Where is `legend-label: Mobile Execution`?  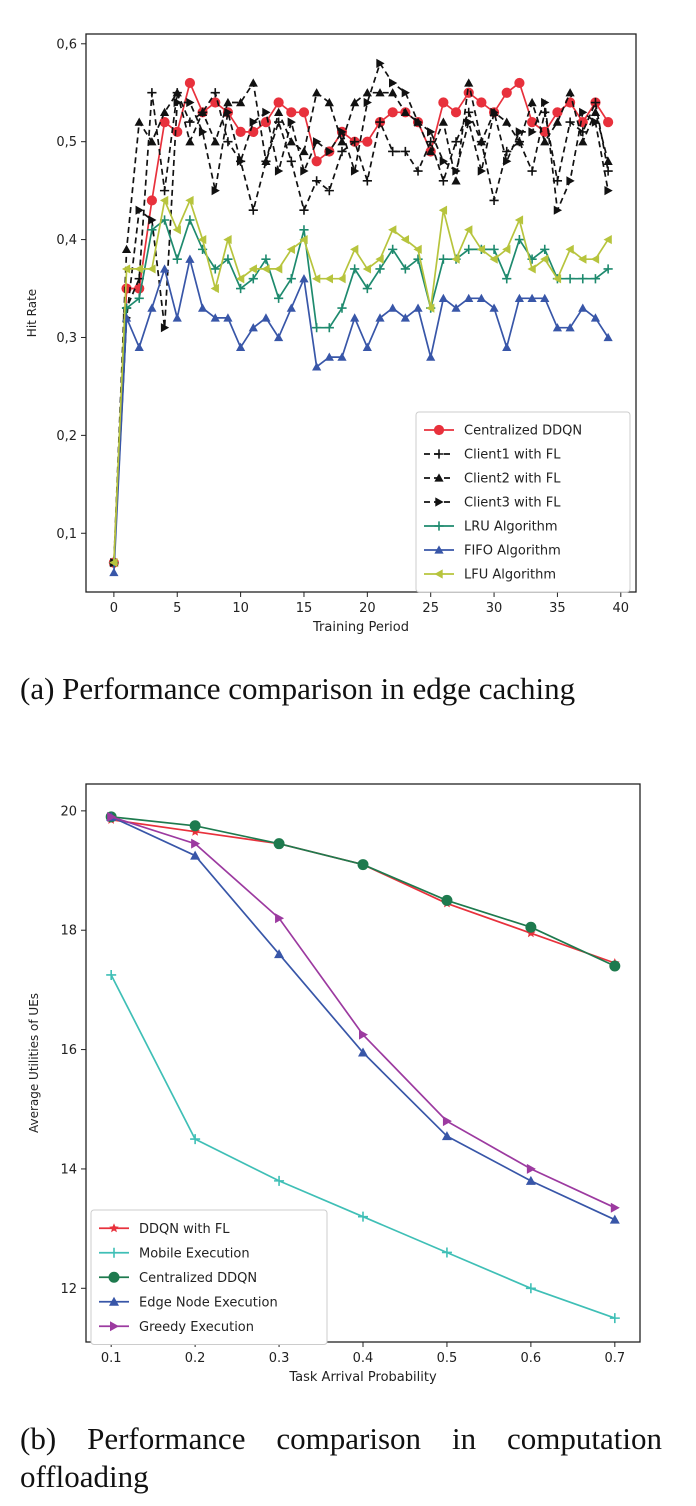
legend-label: Mobile Execution is located at coordinates (194, 1253).